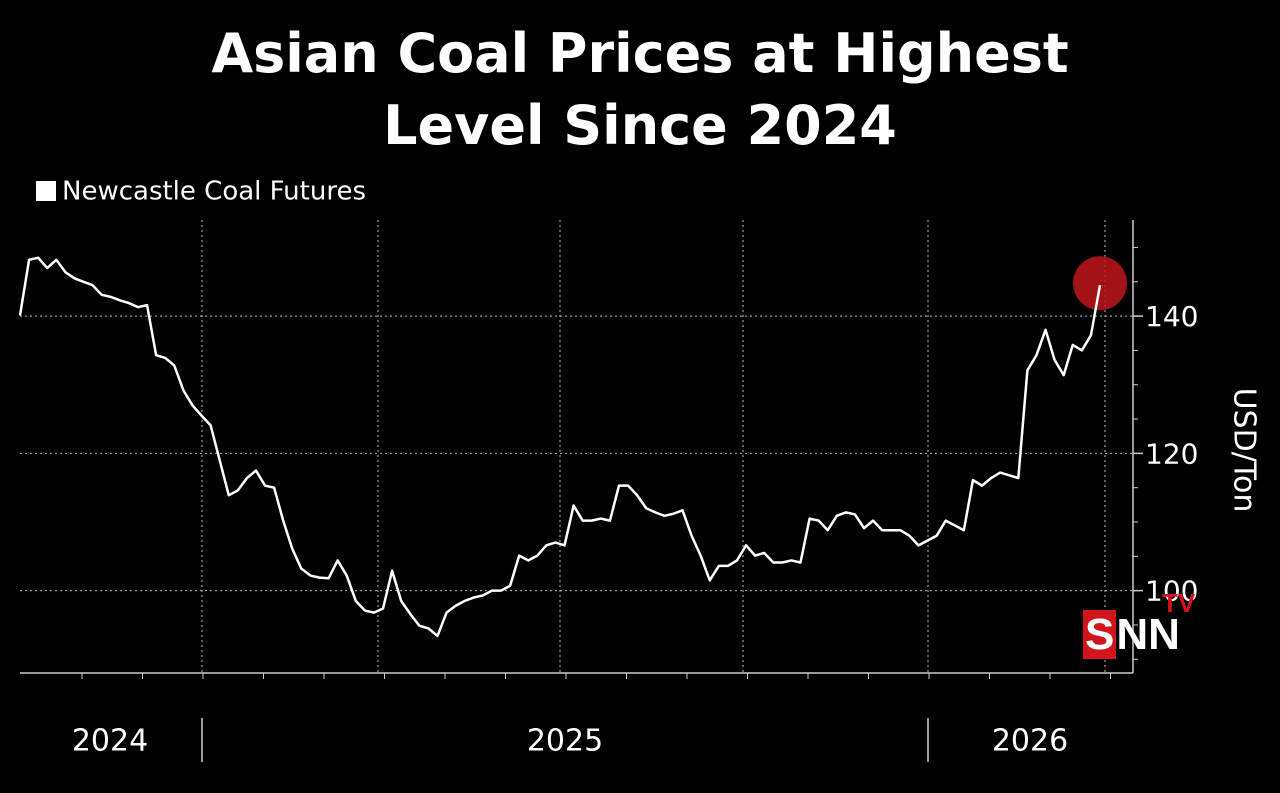  I want to click on watermark-sub: TV, so click(1179, 603).